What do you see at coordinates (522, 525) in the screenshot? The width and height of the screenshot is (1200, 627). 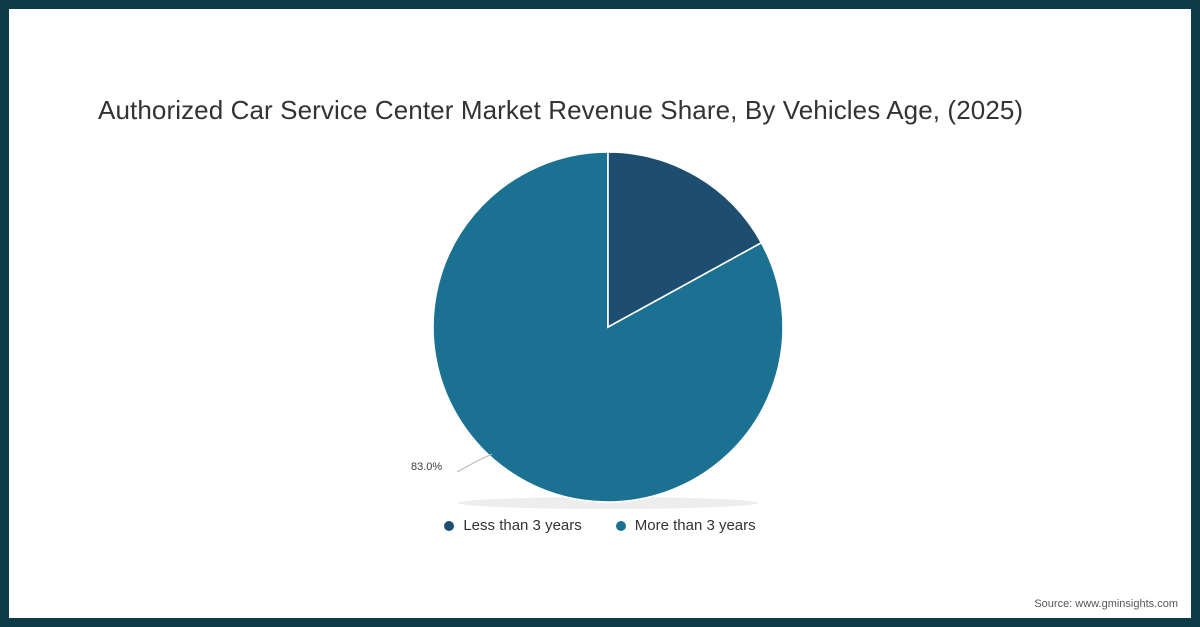 I see `legend-label-less-than-3-years: Less than 3 years` at bounding box center [522, 525].